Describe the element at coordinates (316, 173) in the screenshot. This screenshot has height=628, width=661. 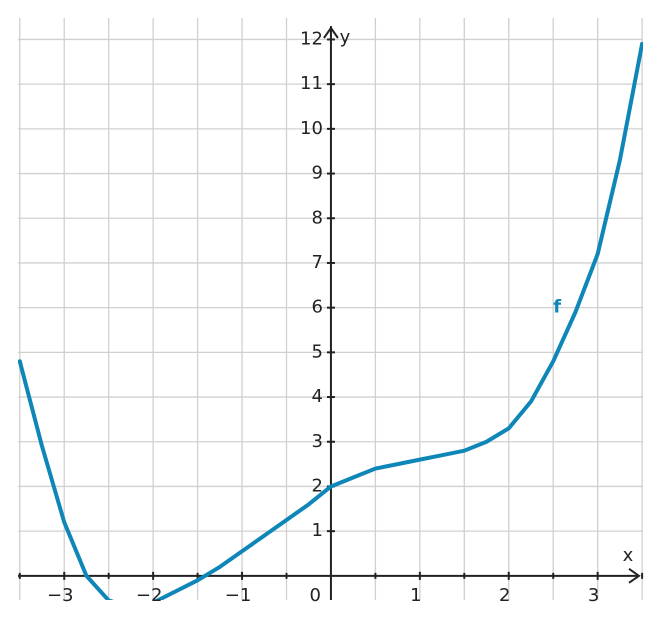
I see `y-tick-label: 9` at that location.